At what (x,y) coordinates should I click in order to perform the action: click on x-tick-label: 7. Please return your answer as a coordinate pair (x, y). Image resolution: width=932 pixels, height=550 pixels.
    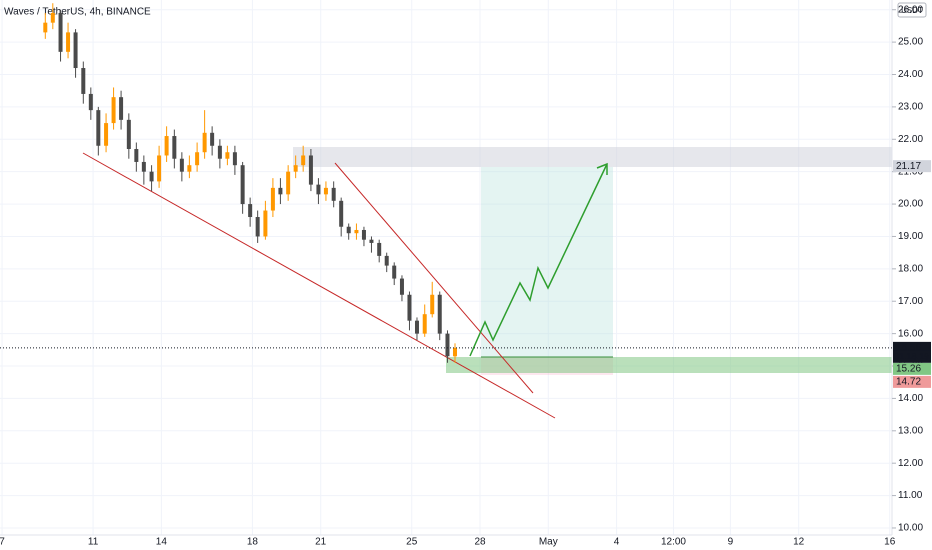
    Looking at the image, I should click on (2, 542).